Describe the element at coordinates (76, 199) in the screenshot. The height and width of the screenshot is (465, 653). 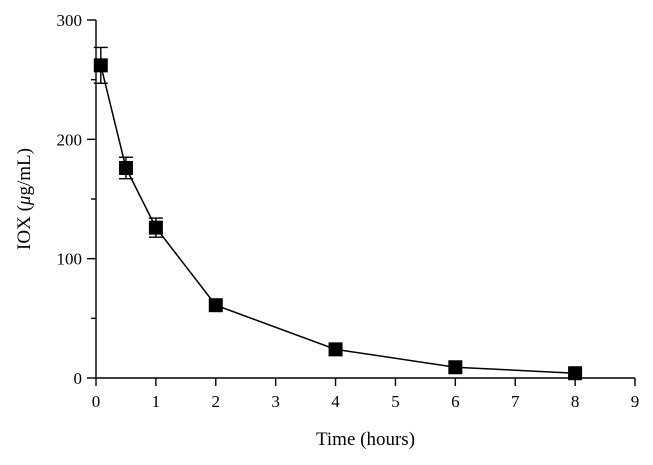
I see `y-ticks: 0 100 200 300` at that location.